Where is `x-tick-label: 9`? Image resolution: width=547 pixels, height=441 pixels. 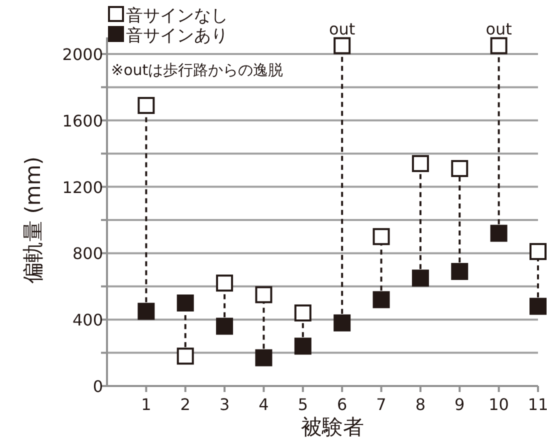
x-tick-label: 9 is located at coordinates (459, 404).